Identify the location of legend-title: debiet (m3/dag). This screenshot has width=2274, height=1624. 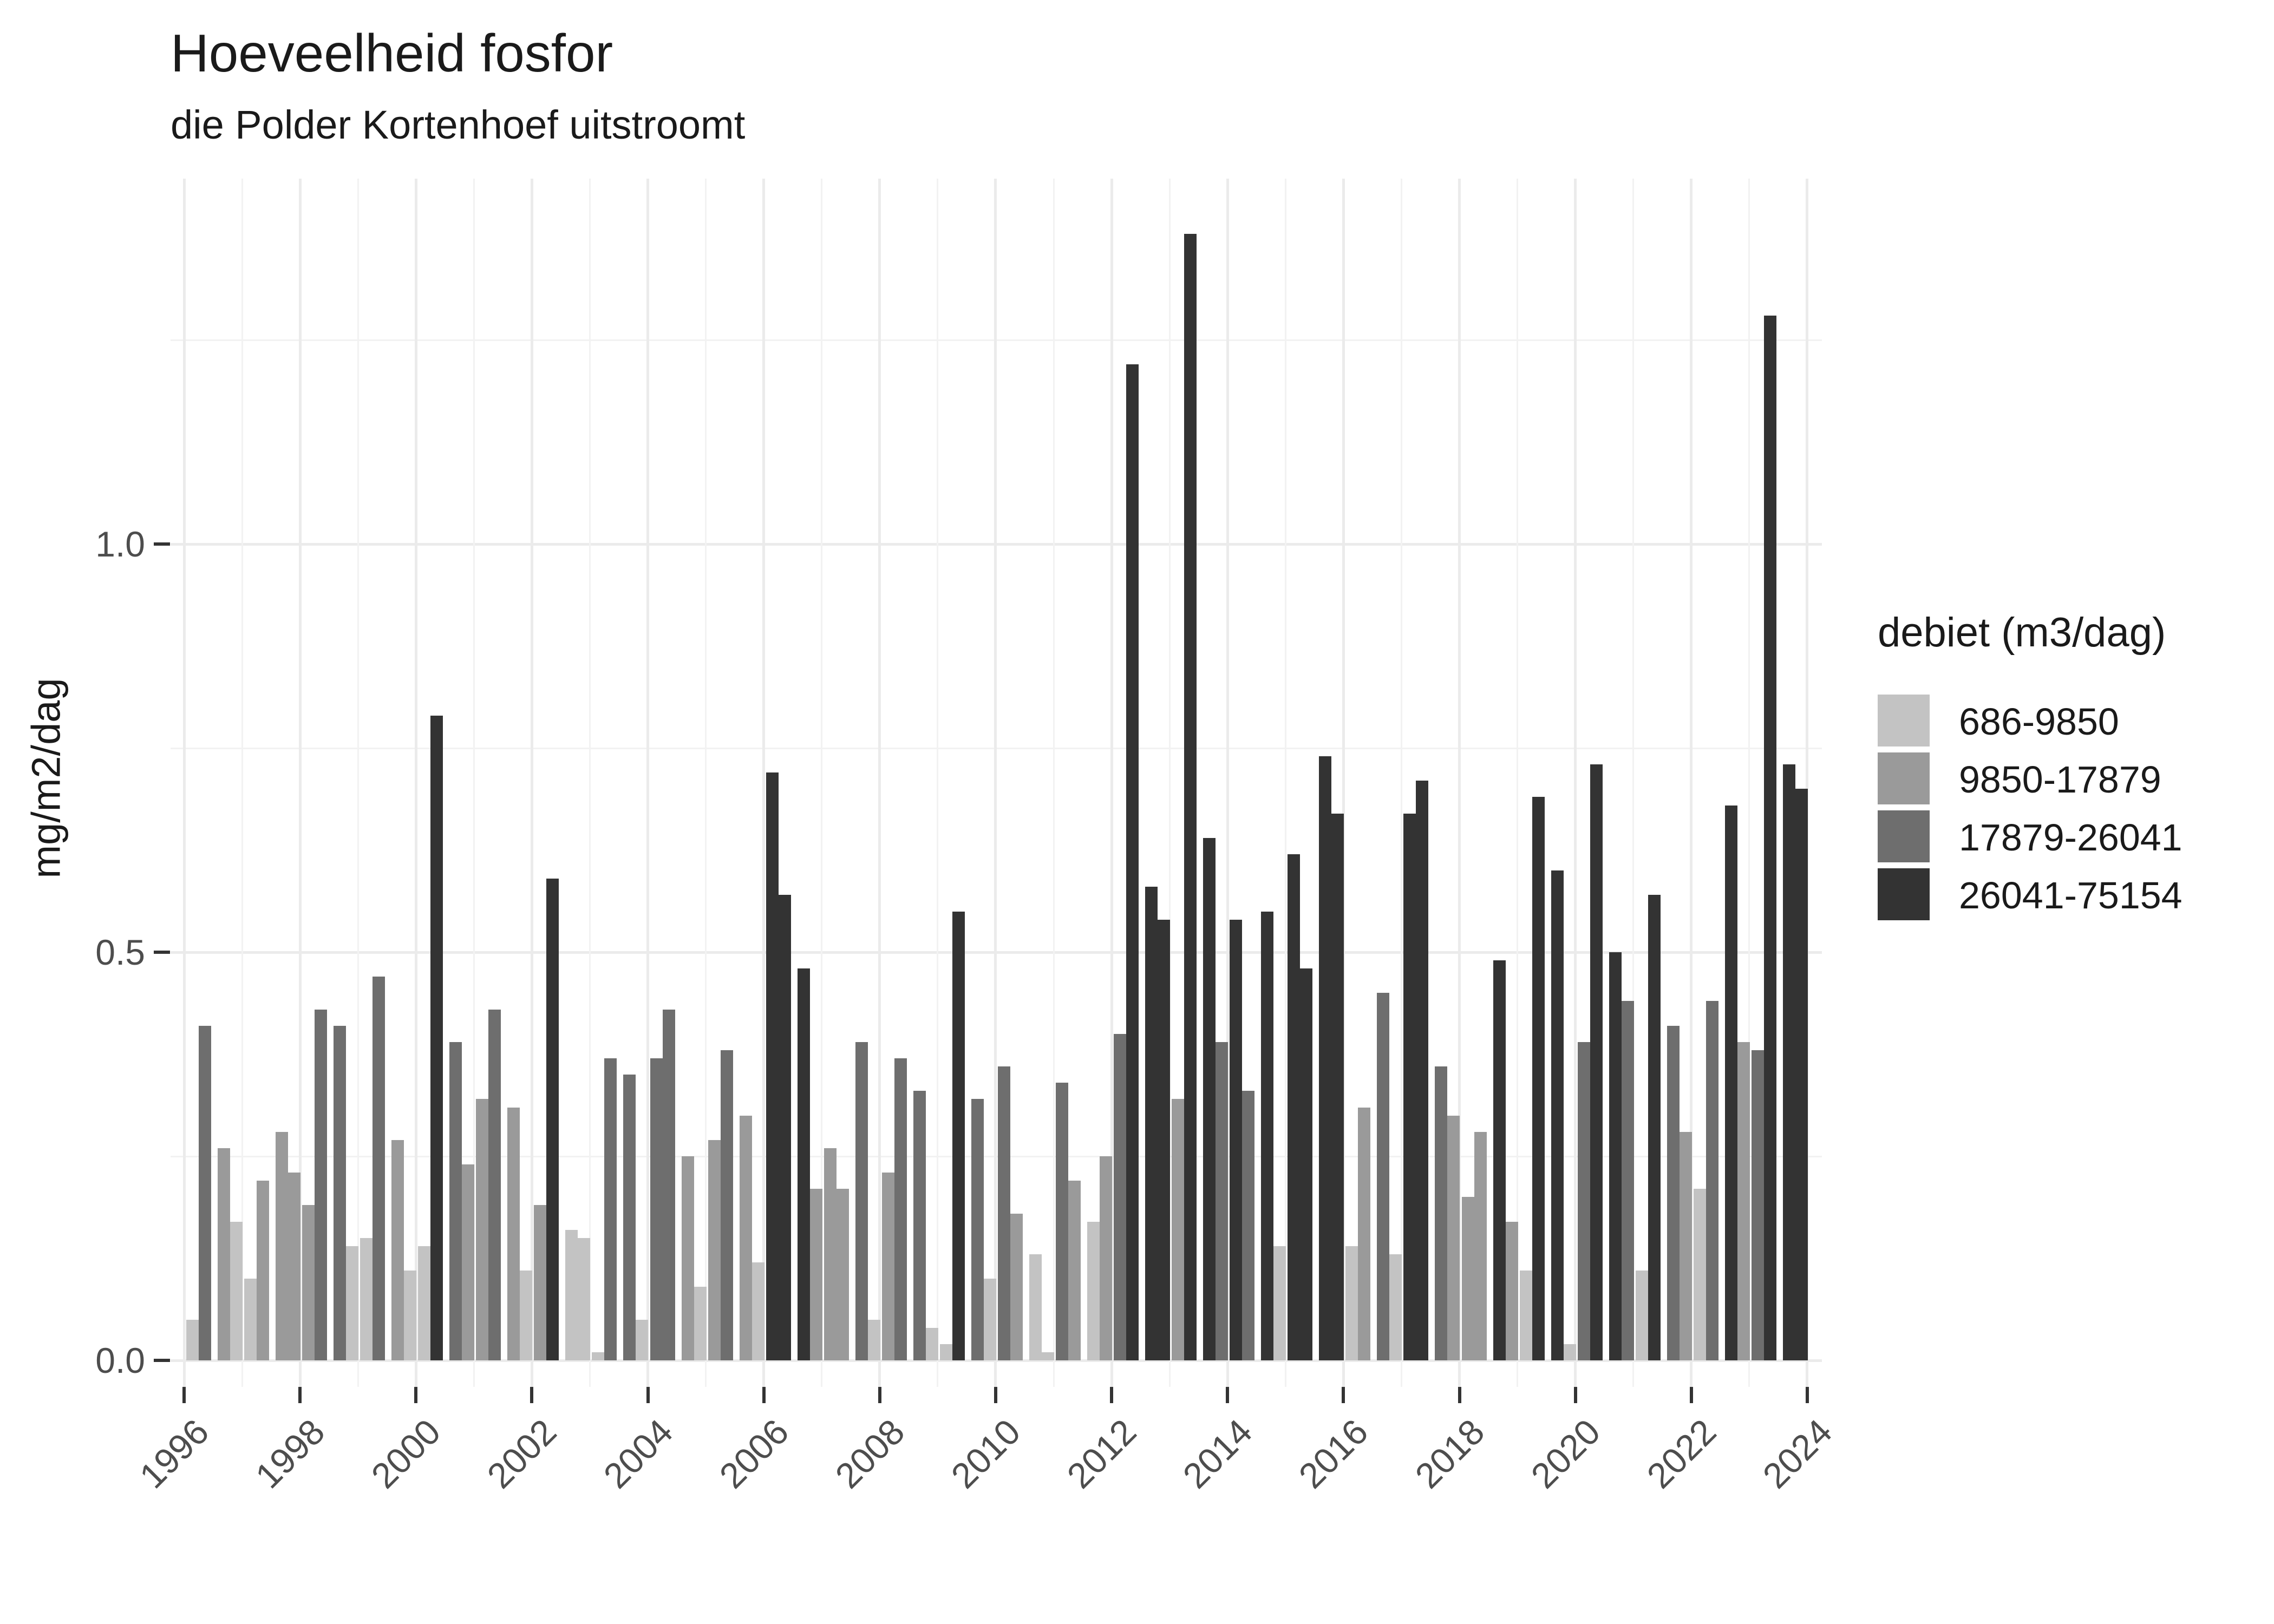
(2022, 633).